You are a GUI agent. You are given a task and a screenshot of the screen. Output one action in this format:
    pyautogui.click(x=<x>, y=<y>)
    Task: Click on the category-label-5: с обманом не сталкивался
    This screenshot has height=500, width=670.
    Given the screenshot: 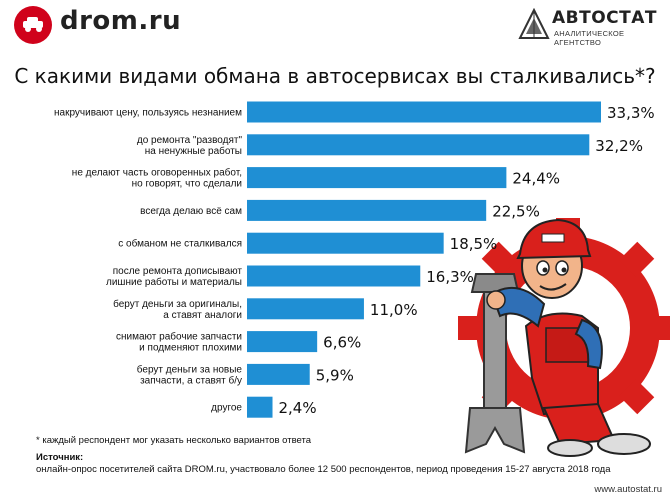 What is the action you would take?
    pyautogui.click(x=180, y=244)
    